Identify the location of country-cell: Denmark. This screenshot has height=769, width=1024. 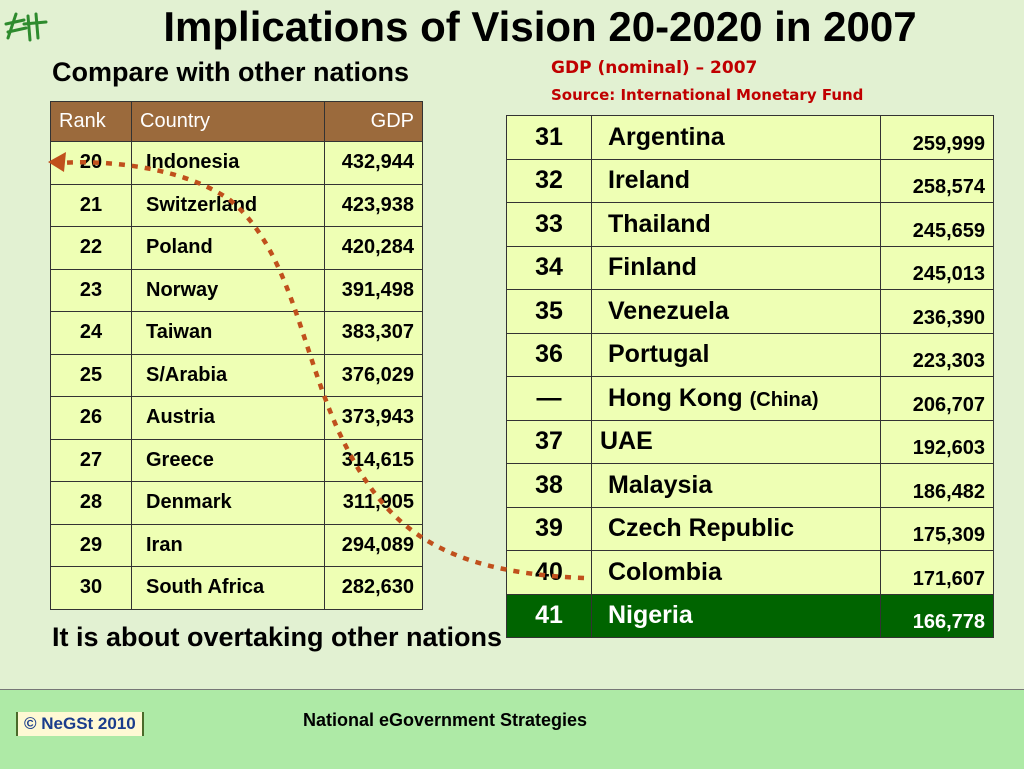
(228, 503).